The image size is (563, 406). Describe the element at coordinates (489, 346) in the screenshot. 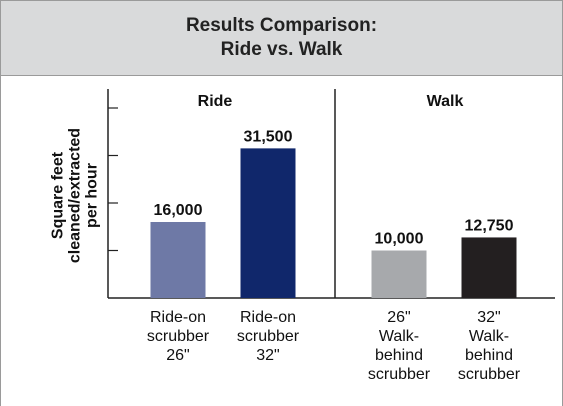

I see `x-tick-label: 32" Walk- behind scrubber` at that location.